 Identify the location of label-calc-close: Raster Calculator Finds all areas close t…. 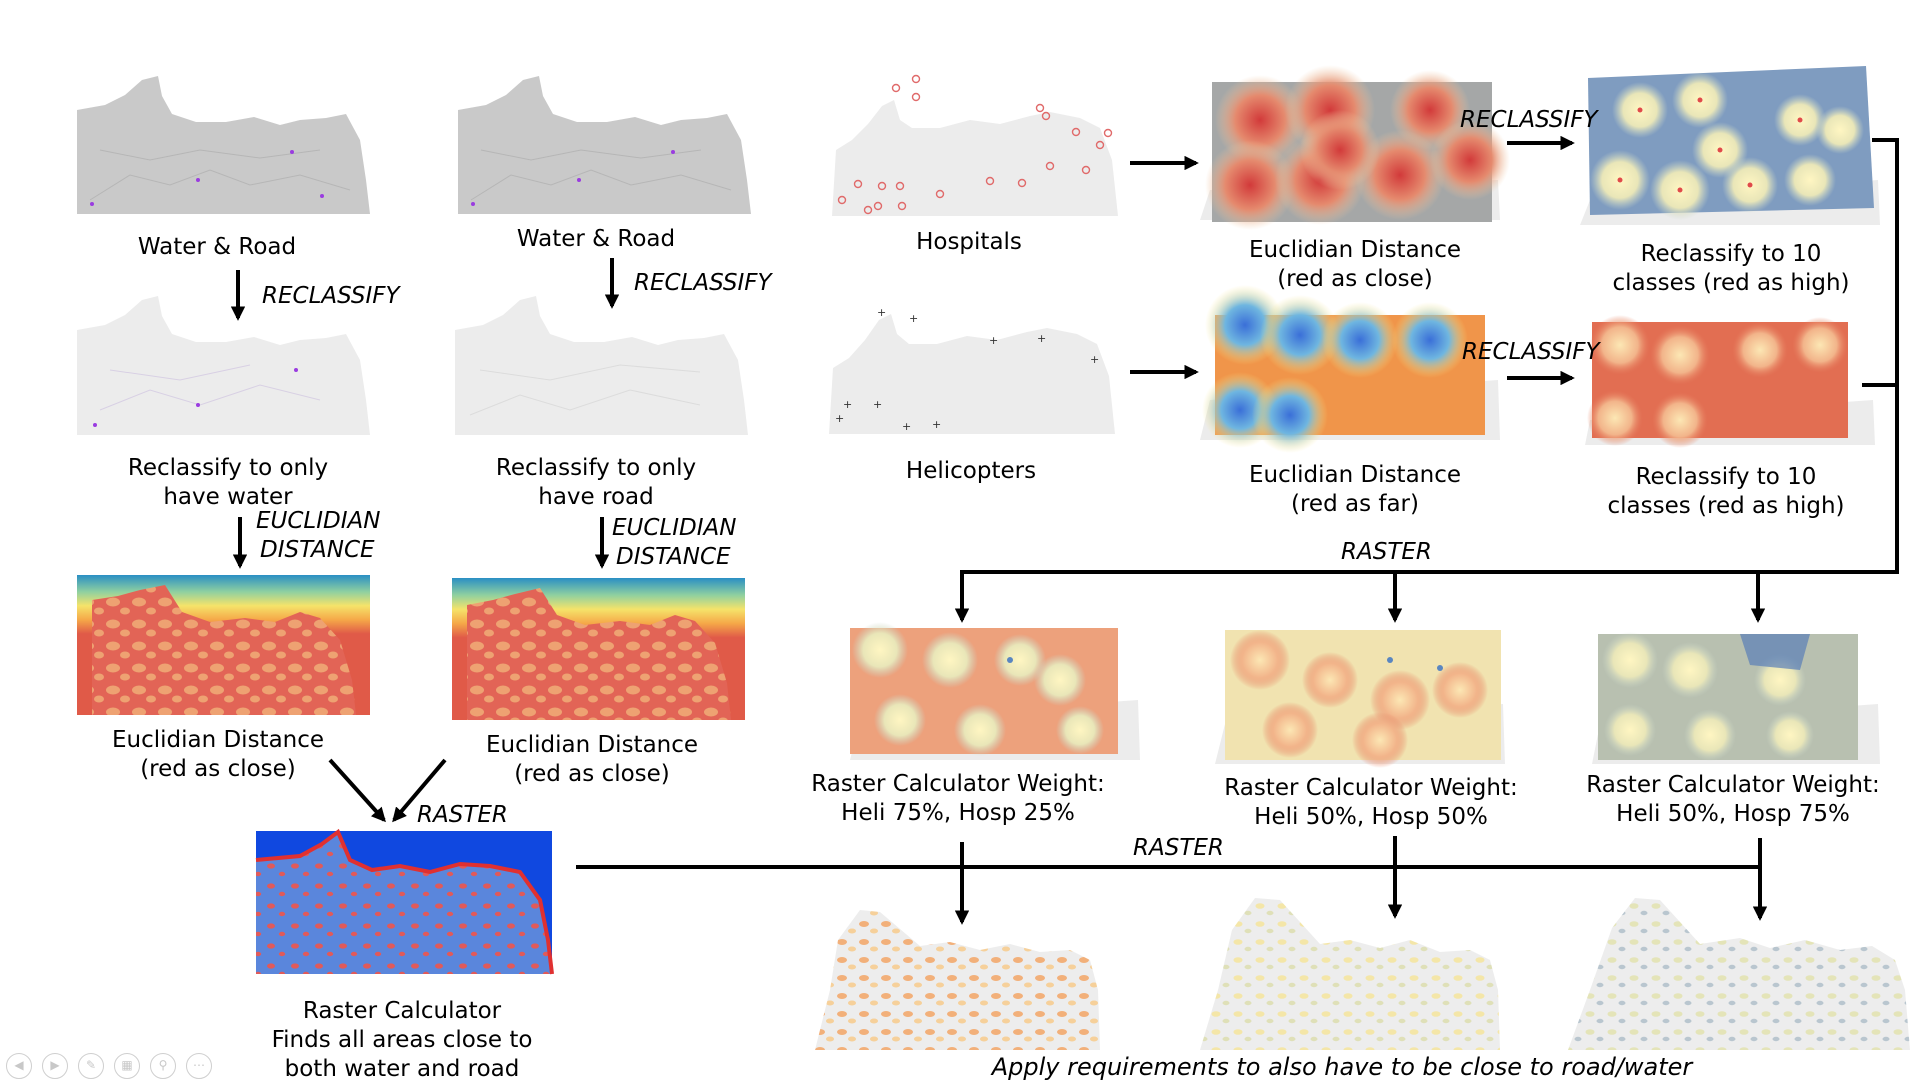
(402, 1040).